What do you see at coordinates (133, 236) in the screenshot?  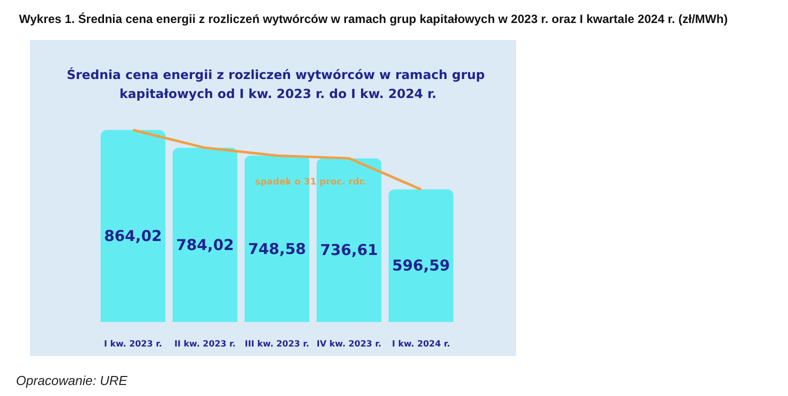 I see `data-label: 864,02` at bounding box center [133, 236].